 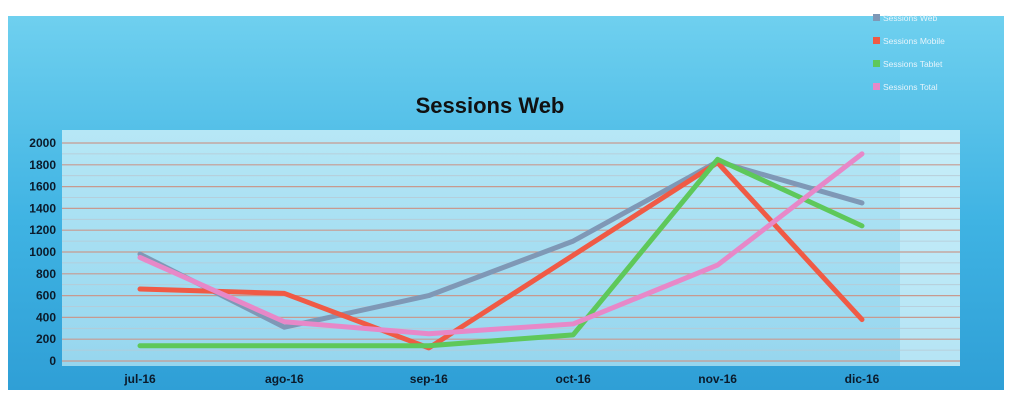 What do you see at coordinates (42, 165) in the screenshot?
I see `y-tick-label: 1800` at bounding box center [42, 165].